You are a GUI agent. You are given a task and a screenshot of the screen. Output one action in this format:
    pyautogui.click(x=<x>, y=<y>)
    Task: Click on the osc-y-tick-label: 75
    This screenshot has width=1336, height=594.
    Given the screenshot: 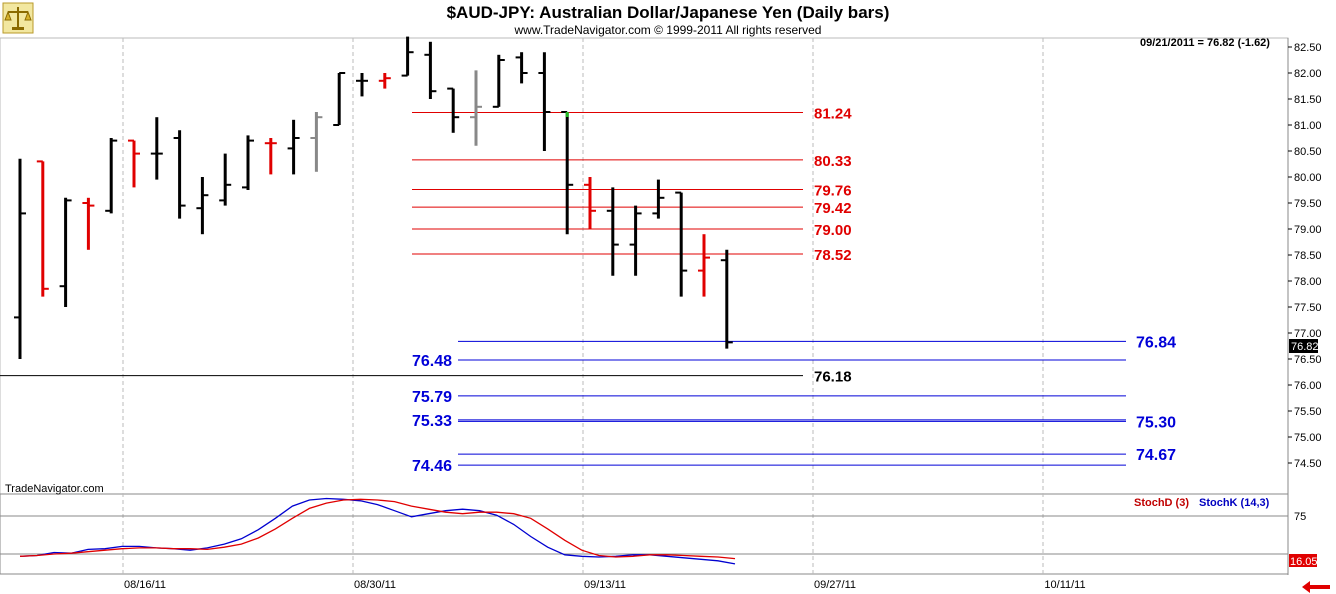 What is the action you would take?
    pyautogui.click(x=1300, y=517)
    